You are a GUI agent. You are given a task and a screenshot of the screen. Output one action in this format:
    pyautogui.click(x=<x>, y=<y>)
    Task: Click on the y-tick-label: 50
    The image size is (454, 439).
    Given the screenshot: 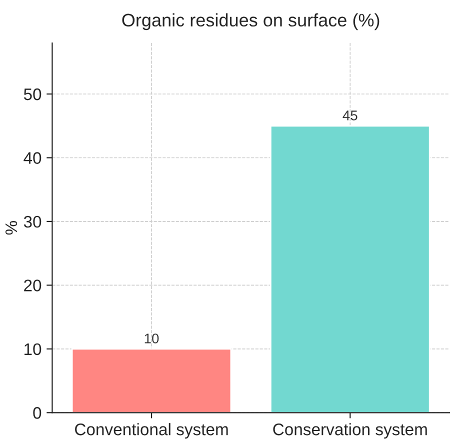 What is the action you would take?
    pyautogui.click(x=33, y=94)
    